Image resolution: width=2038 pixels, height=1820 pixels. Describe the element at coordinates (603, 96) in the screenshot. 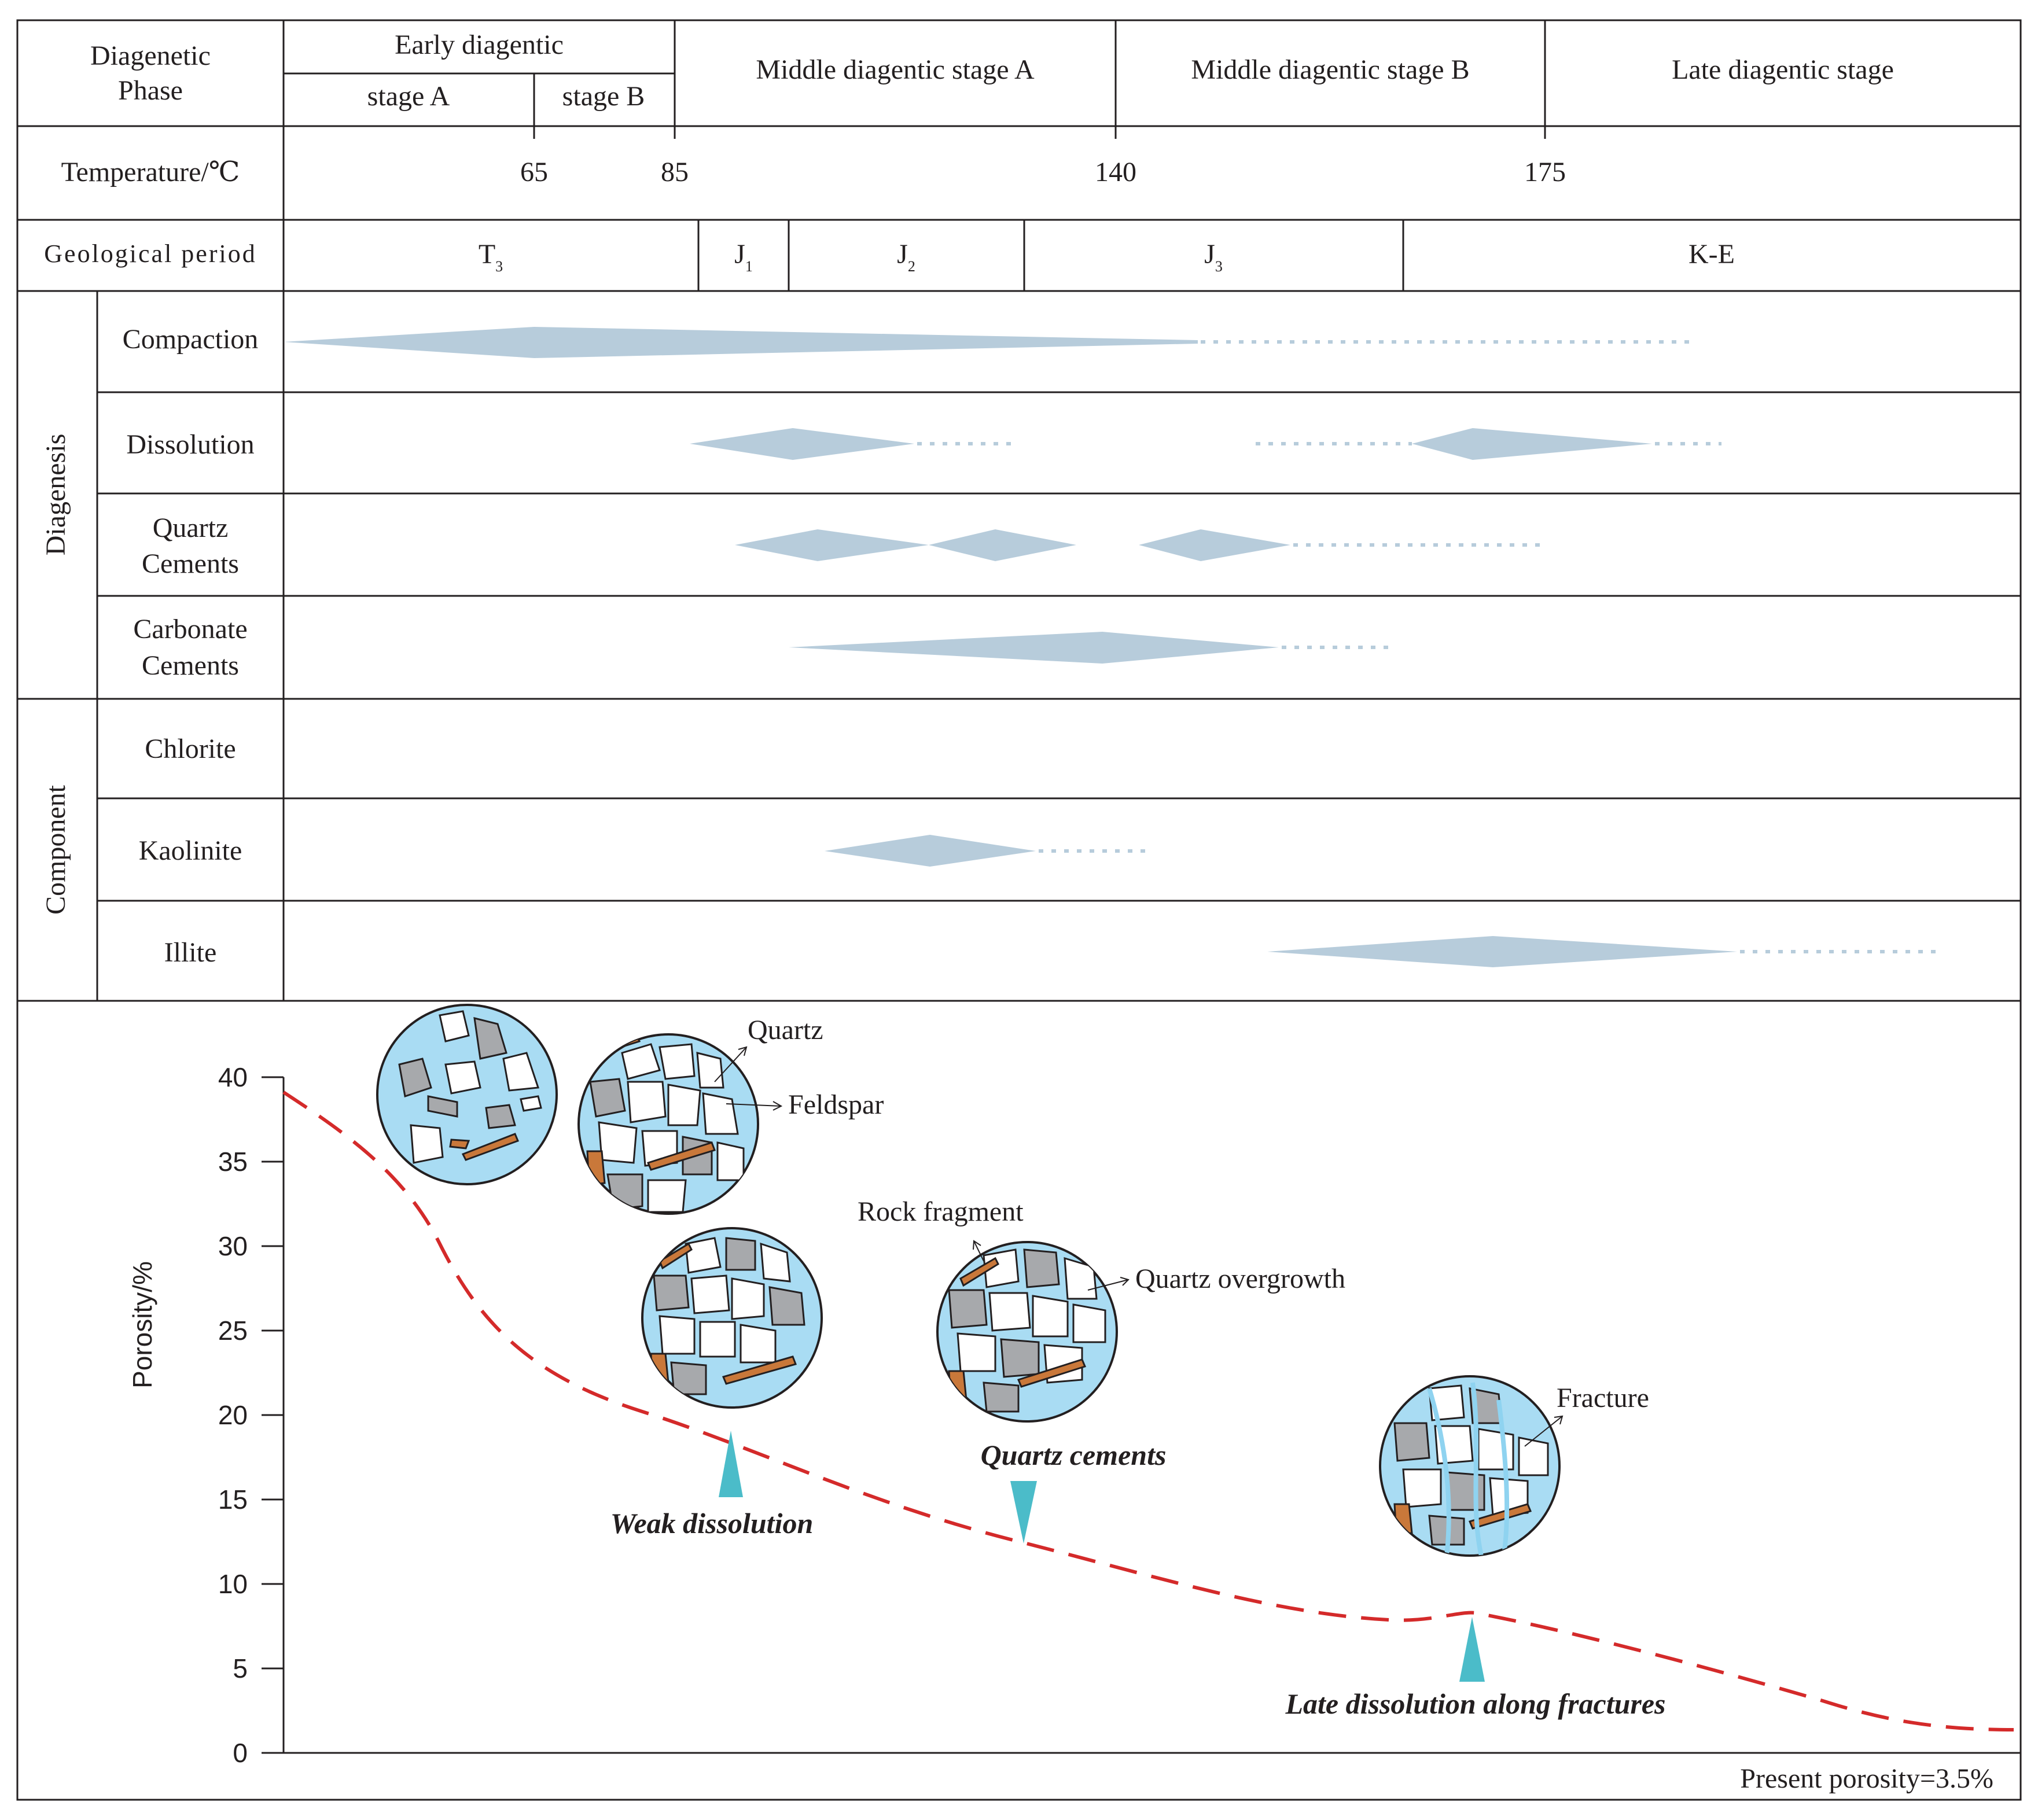

I see `early-stage-b-label: stage B` at that location.